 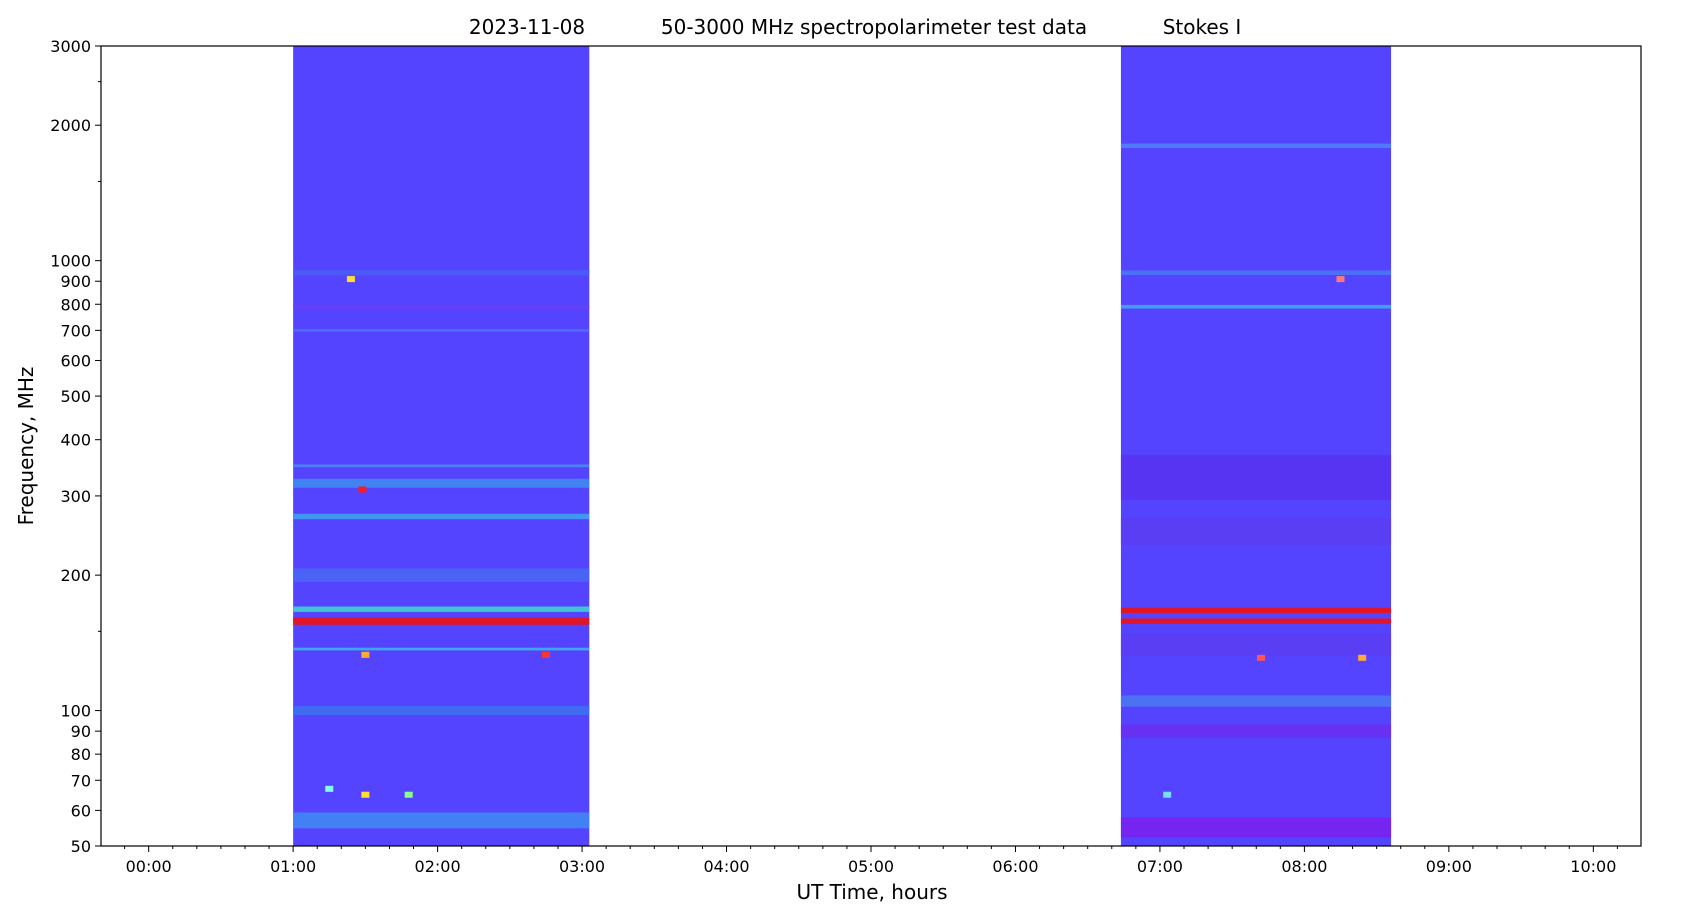 I want to click on x-tick-label: 08:00, so click(x=1304, y=866).